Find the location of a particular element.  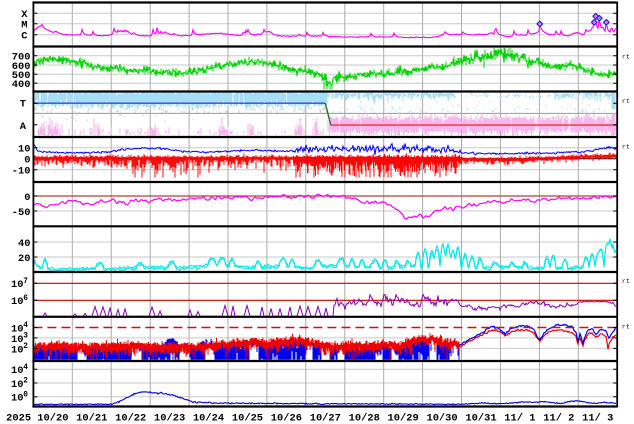

svg-text: 10/27 is located at coordinates (325, 418).